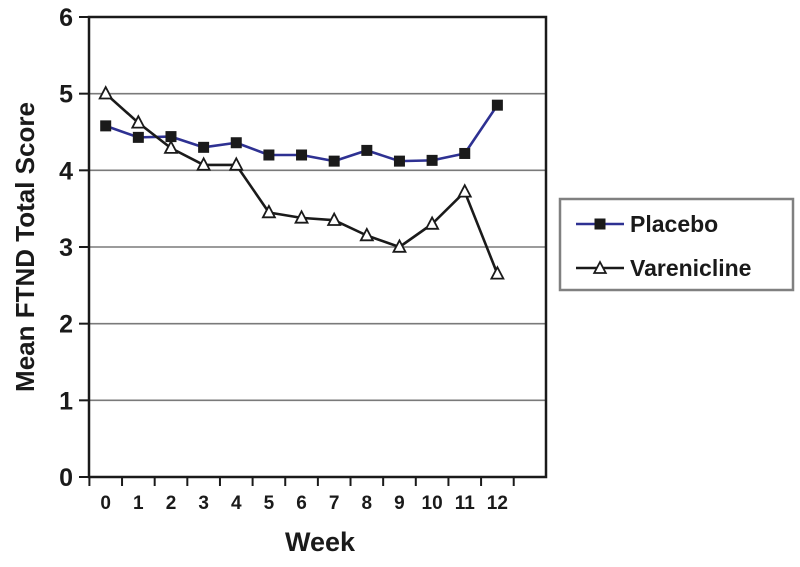 This screenshot has width=800, height=567. I want to click on series-placebo, so click(301, 133).